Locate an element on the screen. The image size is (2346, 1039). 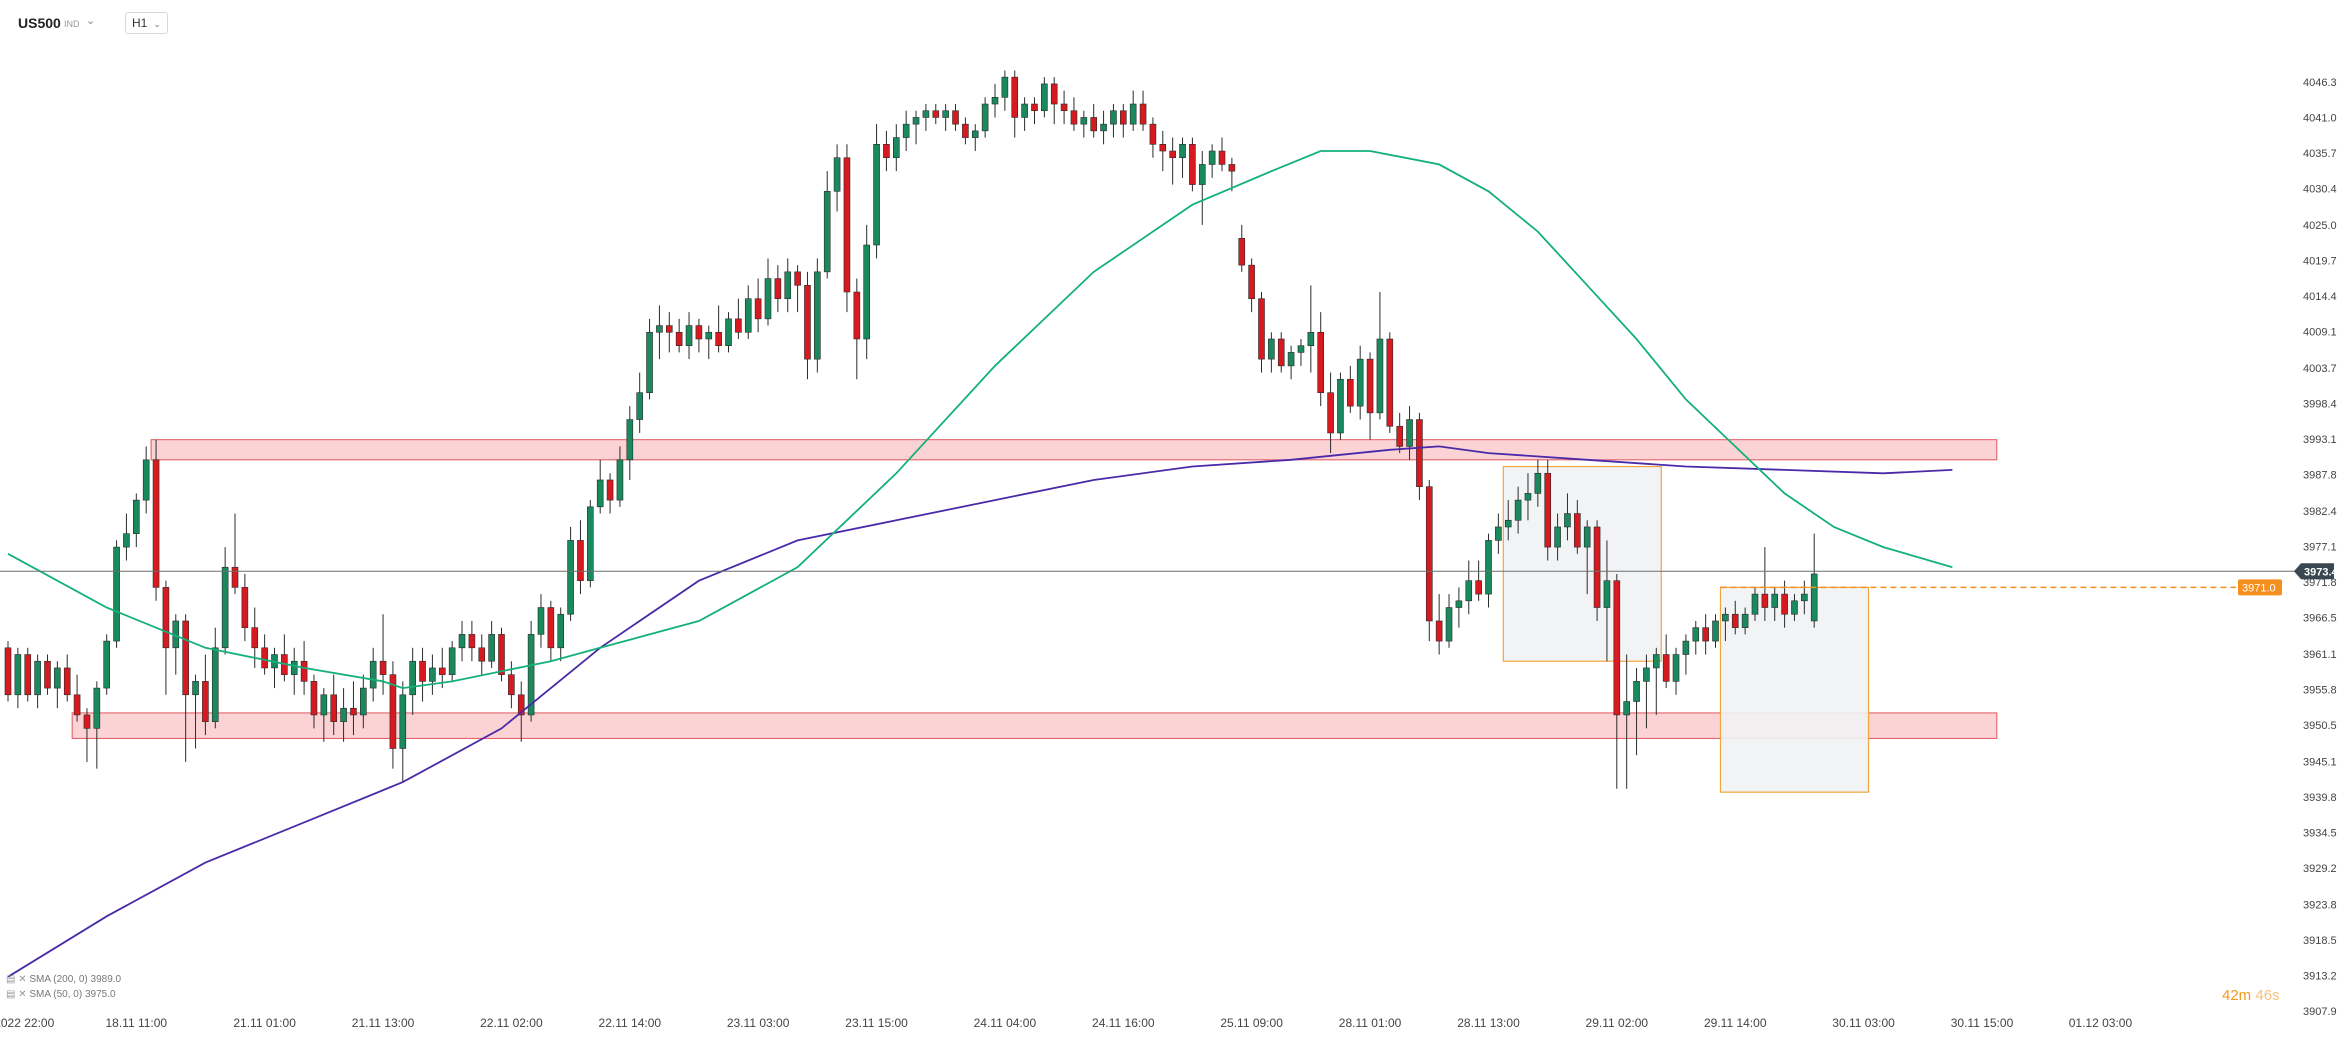
timeframe-select: H1 ⌄ is located at coordinates (146, 23).